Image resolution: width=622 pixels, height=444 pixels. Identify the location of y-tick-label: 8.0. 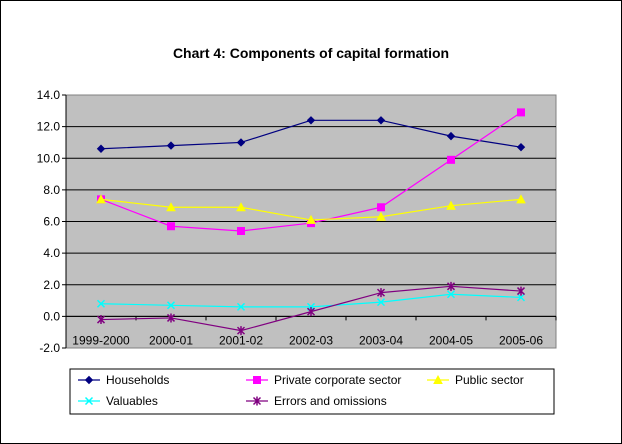
(51, 190).